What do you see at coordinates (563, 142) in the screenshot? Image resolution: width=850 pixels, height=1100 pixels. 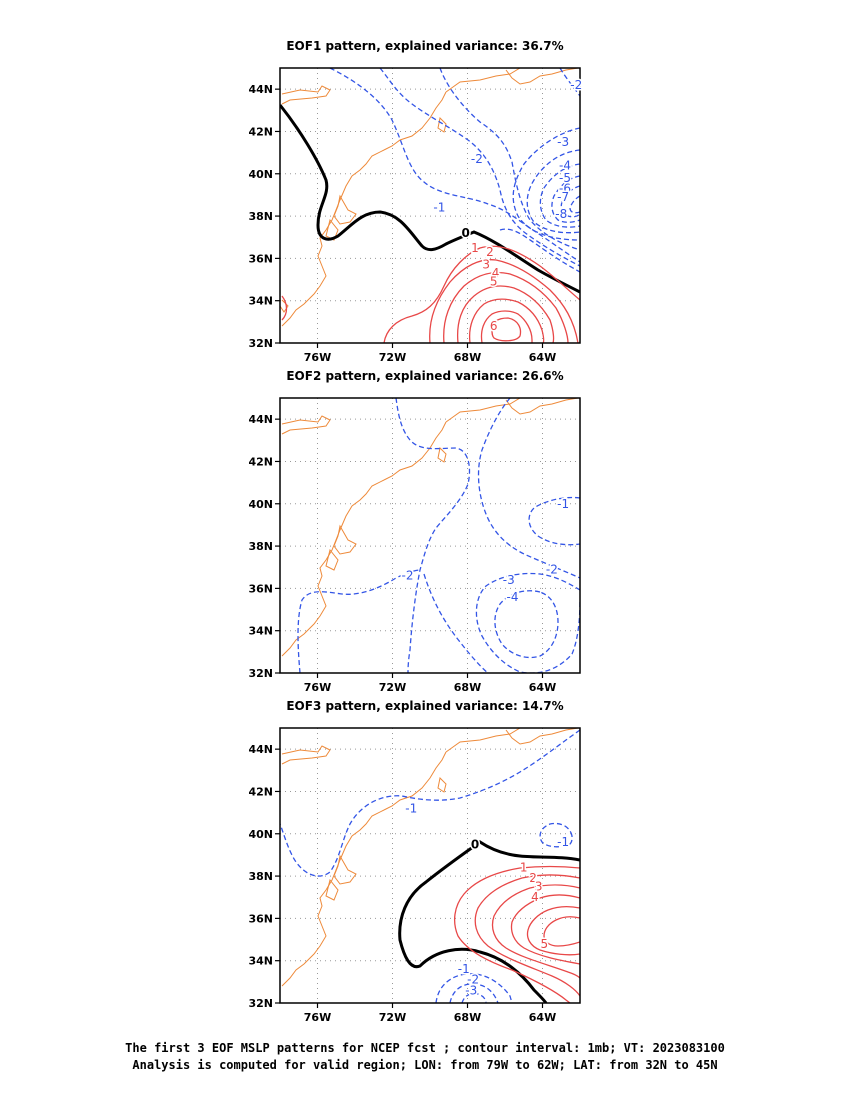 I see `eof1-contour-label: -3` at bounding box center [563, 142].